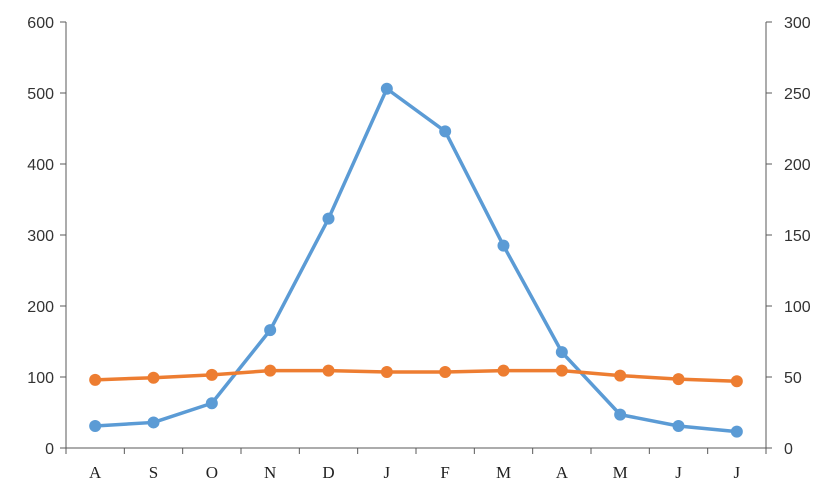 The width and height of the screenshot is (823, 484). Describe the element at coordinates (40, 236) in the screenshot. I see `left-tick-label: 300` at that location.